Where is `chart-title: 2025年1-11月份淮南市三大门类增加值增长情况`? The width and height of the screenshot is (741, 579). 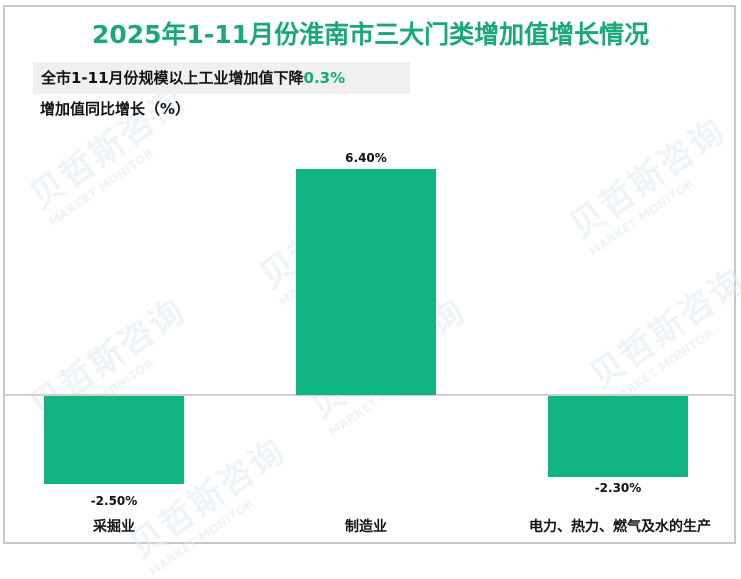 chart-title: 2025年1-11月份淮南市三大门类增加值增长情况 is located at coordinates (370, 34).